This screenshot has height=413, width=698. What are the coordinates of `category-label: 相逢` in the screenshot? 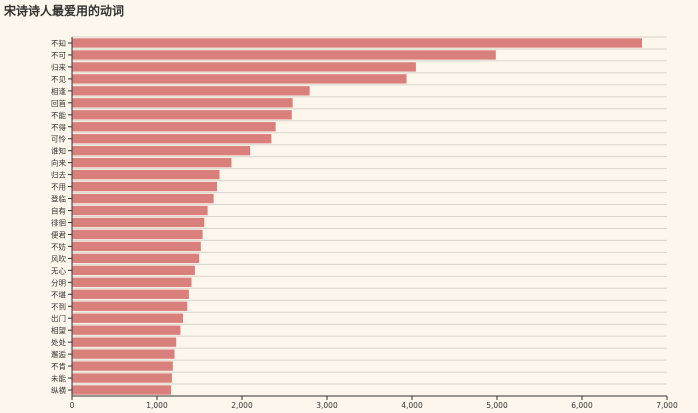 It's located at (58, 91).